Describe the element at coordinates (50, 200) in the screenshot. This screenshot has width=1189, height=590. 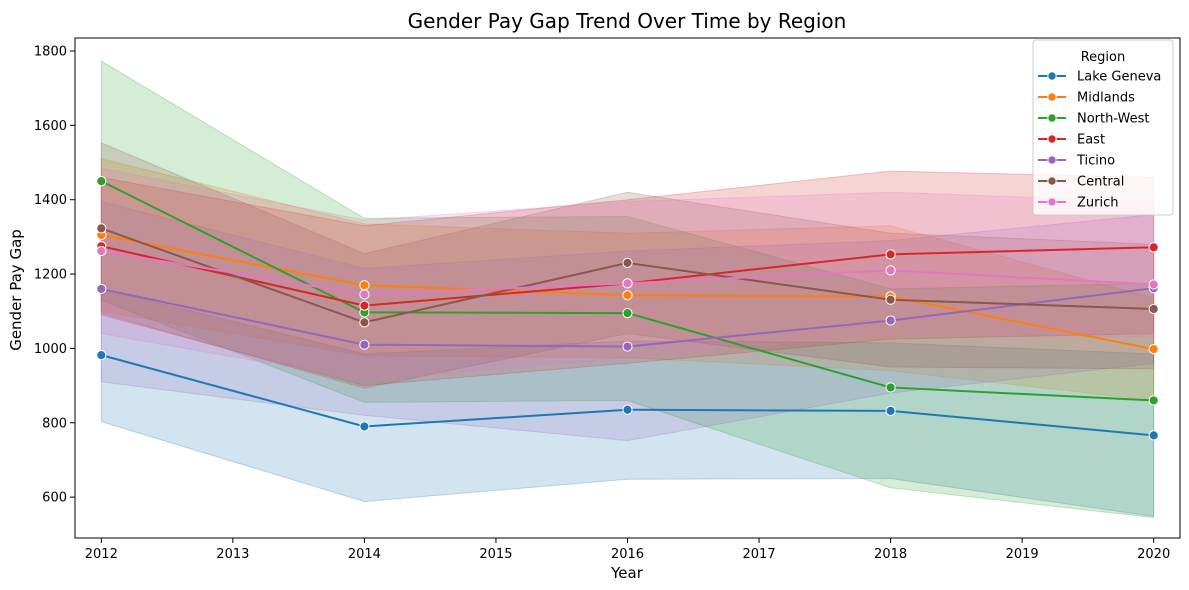
I see `y-tick-label: 1400` at that location.